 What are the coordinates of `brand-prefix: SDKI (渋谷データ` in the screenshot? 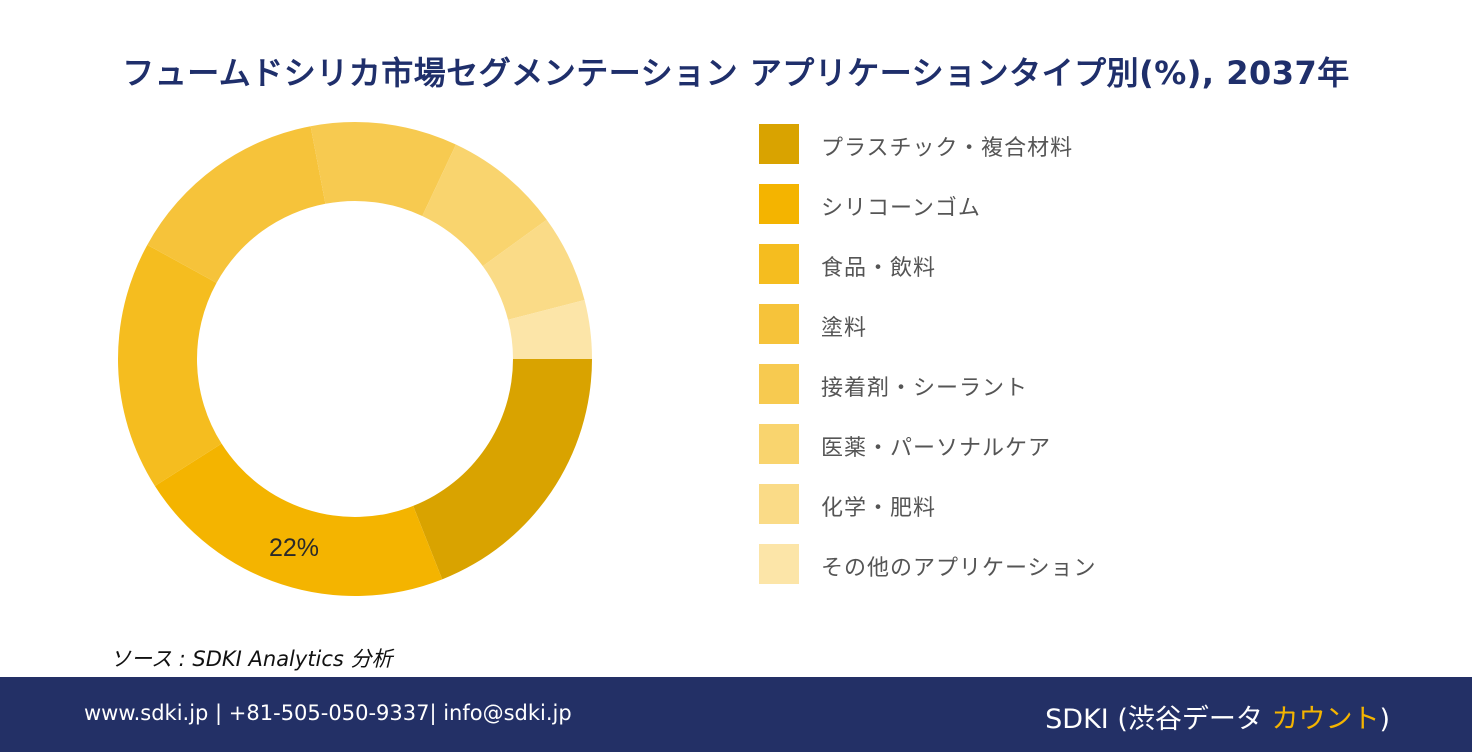 It's located at (1158, 719).